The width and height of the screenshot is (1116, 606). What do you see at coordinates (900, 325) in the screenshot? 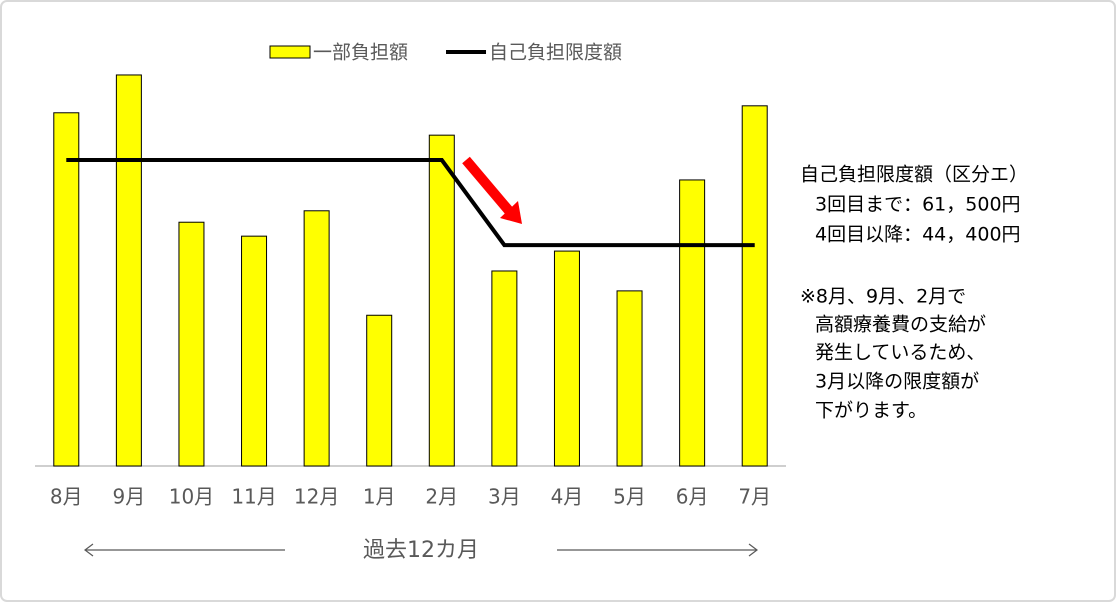
I see `annotation: 高額療養費の支給が` at bounding box center [900, 325].